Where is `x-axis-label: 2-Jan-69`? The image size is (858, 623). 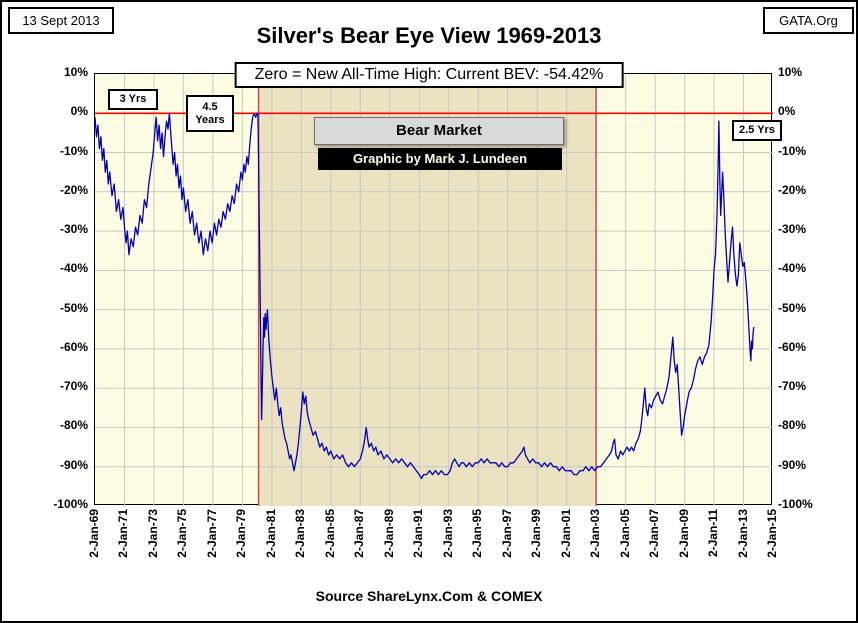
x-axis-label: 2-Jan-69 is located at coordinates (94, 533).